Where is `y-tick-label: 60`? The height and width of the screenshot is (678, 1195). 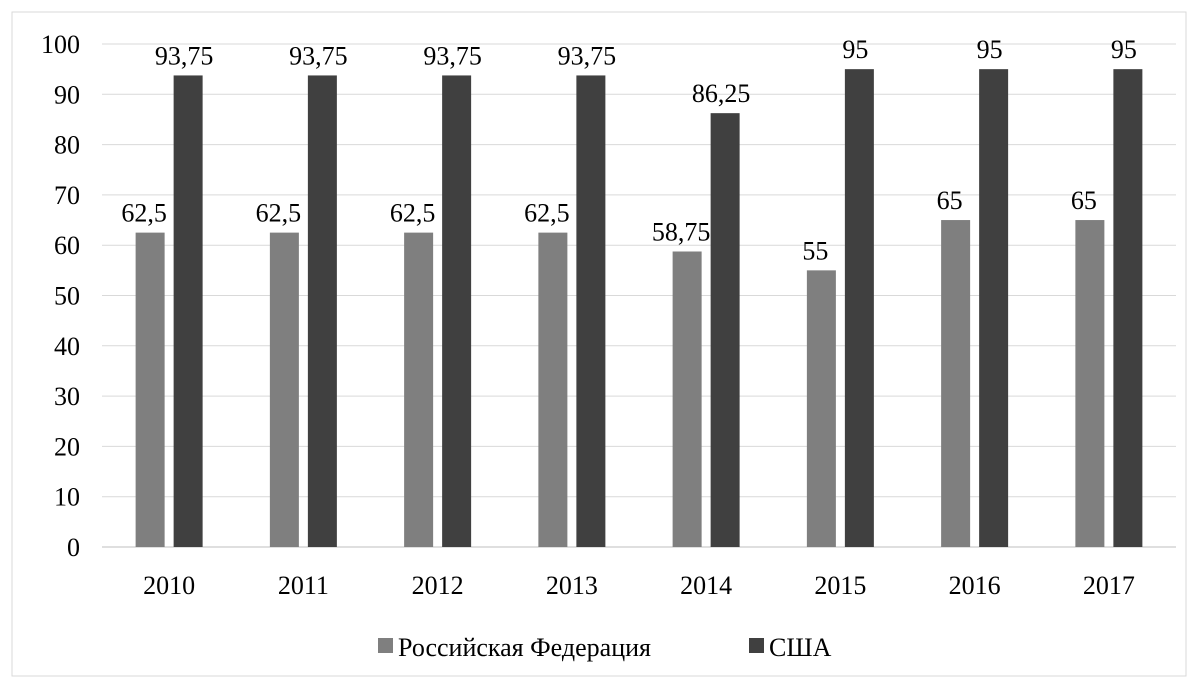
y-tick-label: 60 is located at coordinates (67, 245).